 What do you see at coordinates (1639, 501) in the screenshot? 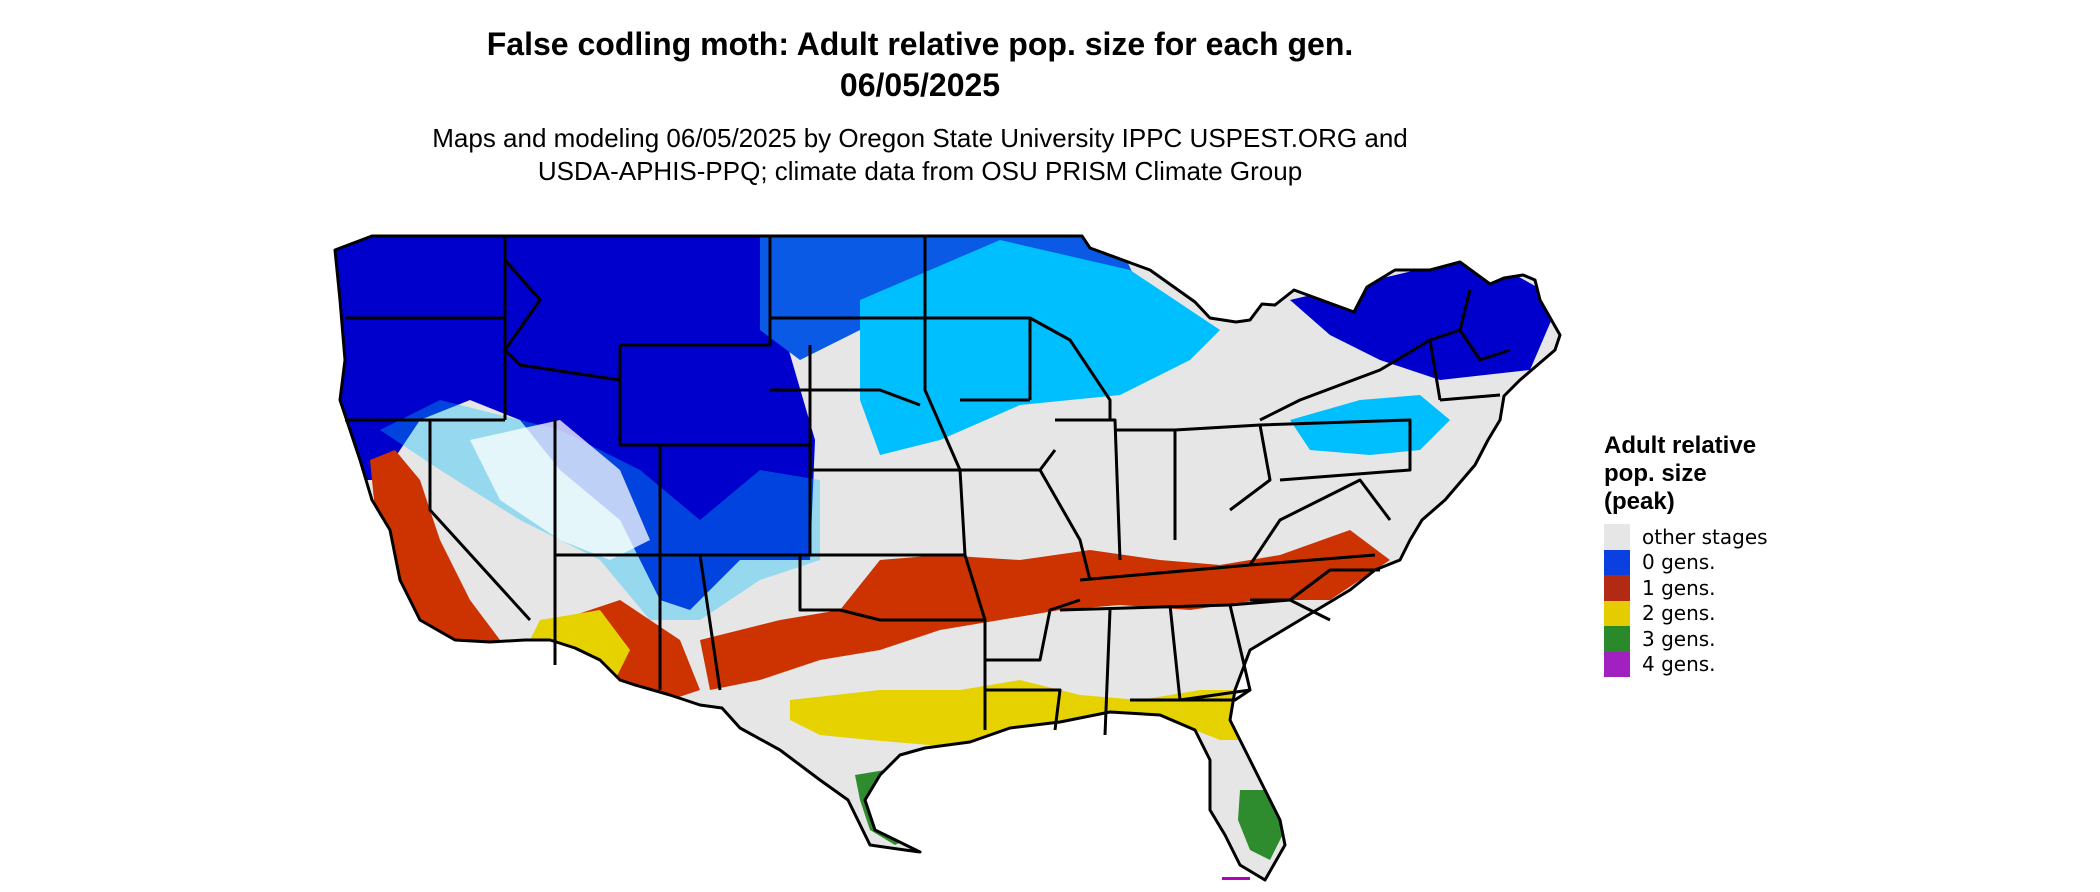
I see `legend-title-line3: (peak)` at bounding box center [1639, 501].